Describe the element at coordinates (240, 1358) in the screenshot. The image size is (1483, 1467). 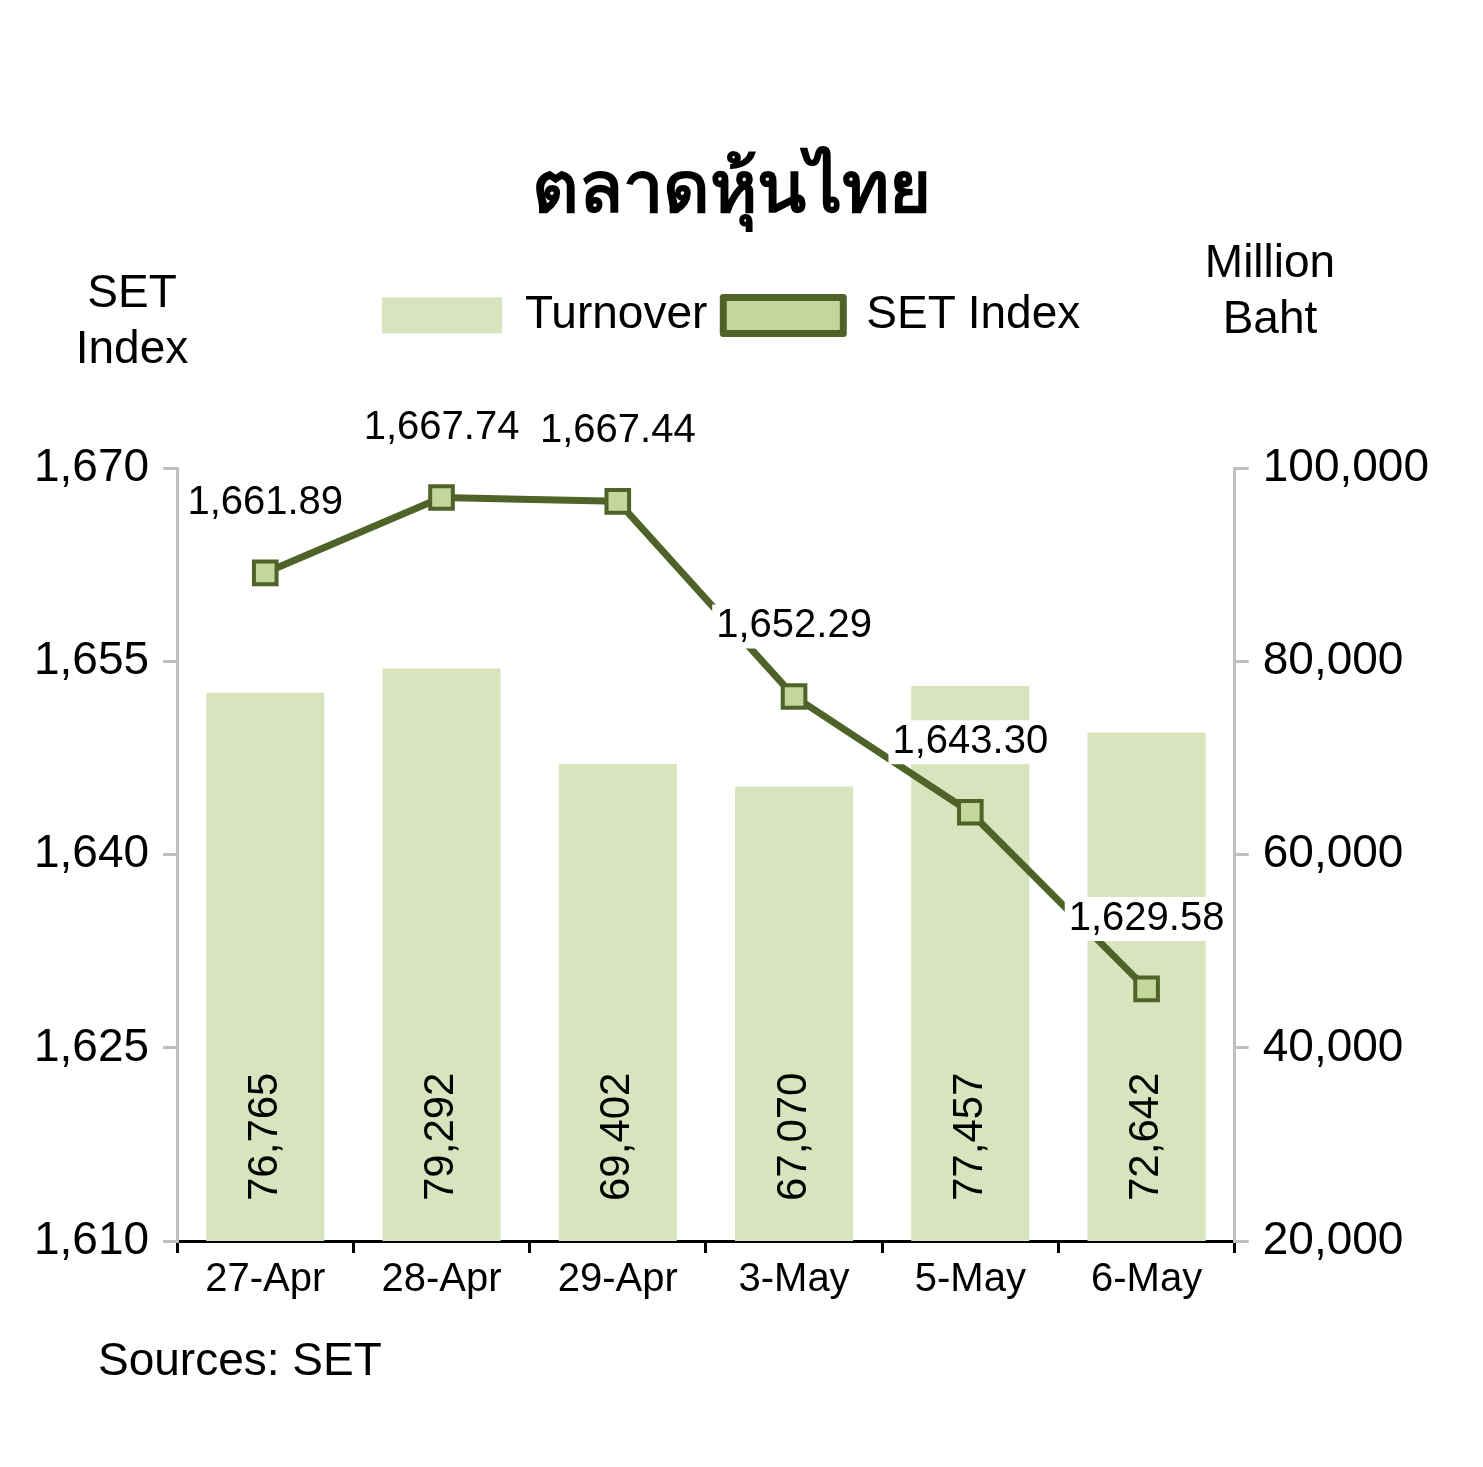
I see `source-note: Sources: SET` at that location.